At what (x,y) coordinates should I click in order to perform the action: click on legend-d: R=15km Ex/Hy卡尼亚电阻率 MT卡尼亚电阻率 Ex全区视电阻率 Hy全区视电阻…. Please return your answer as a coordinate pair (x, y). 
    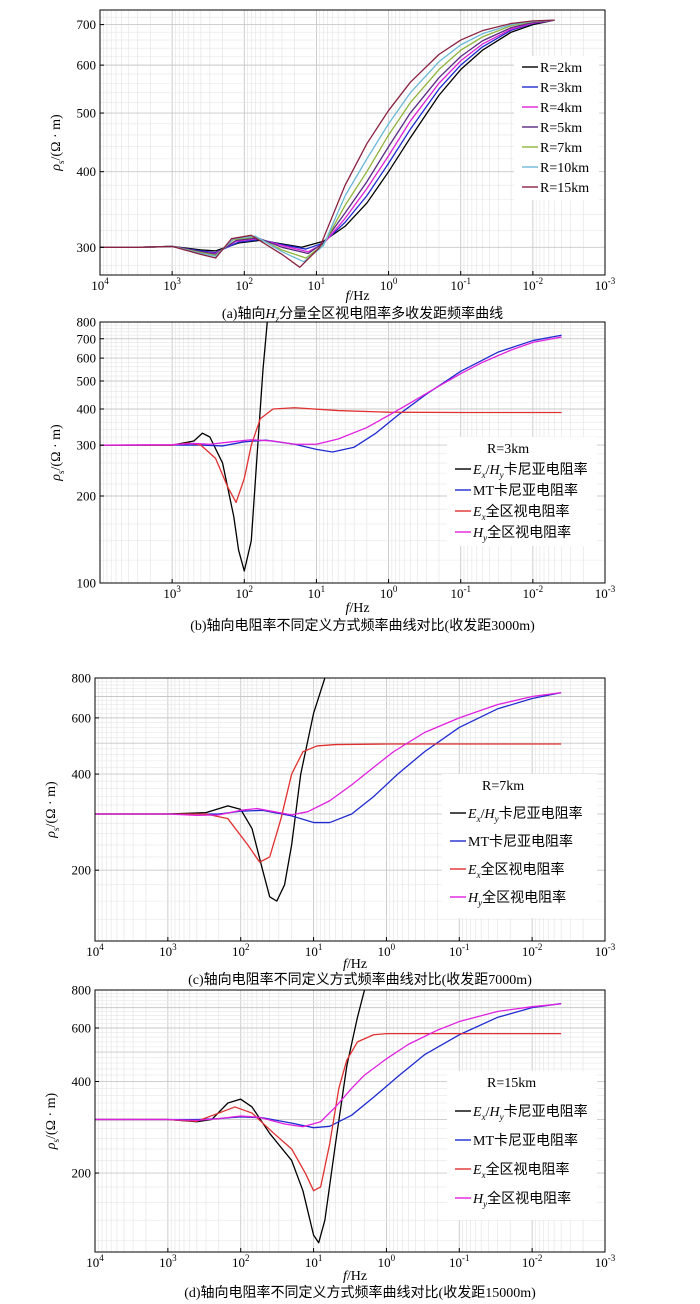
    Looking at the image, I should click on (522, 1145).